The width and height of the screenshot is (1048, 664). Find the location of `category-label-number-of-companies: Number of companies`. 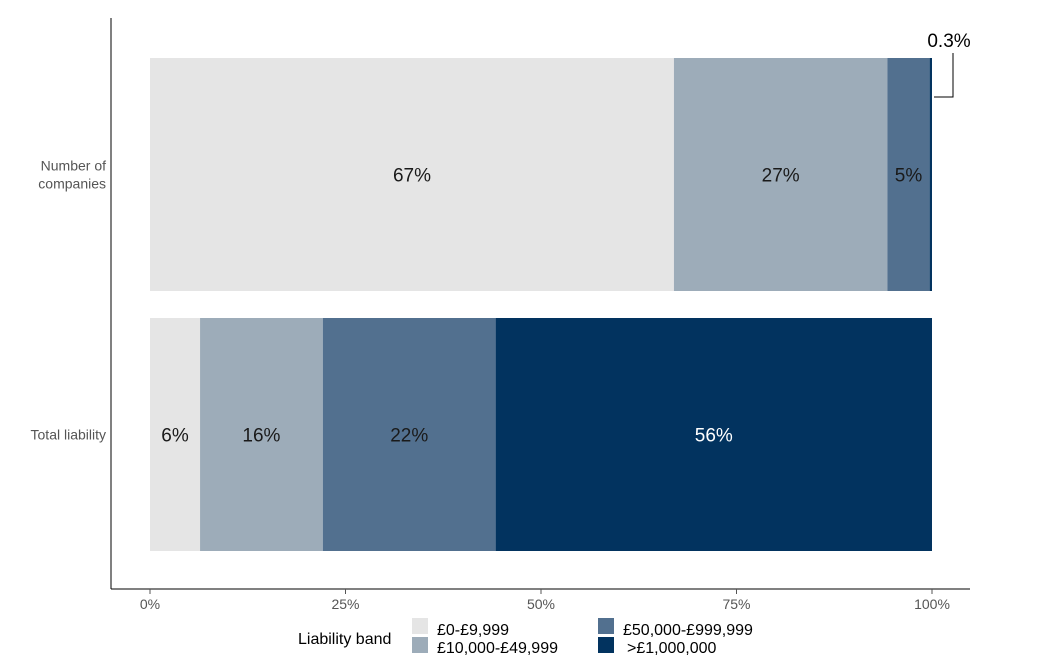

category-label-number-of-companies: Number of companies is located at coordinates (72, 175).